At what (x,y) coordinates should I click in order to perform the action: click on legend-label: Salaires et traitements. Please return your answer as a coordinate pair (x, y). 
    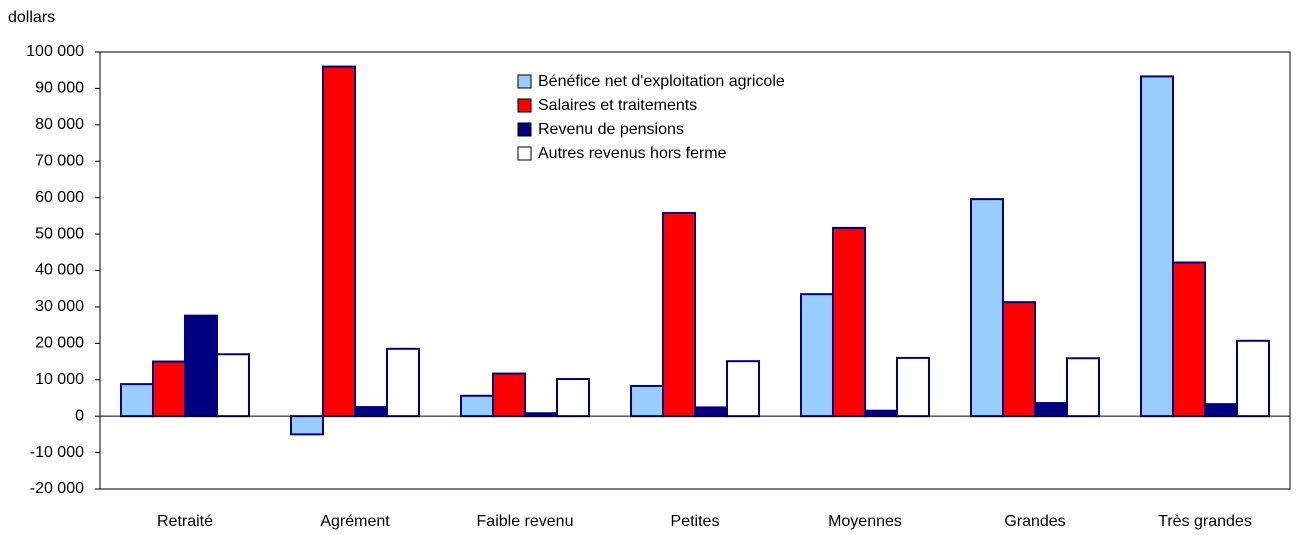
    Looking at the image, I should click on (617, 105).